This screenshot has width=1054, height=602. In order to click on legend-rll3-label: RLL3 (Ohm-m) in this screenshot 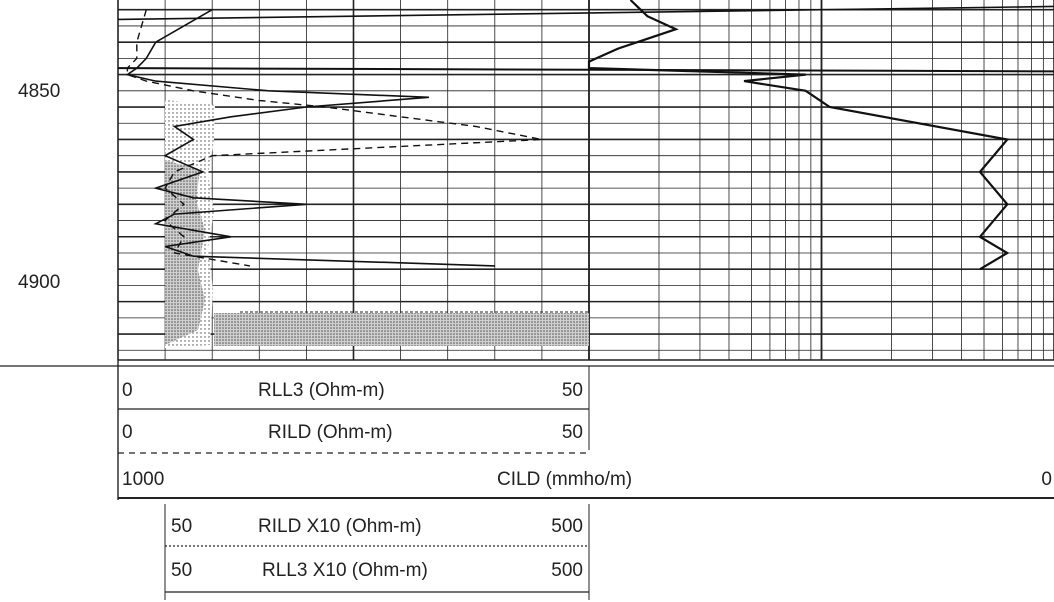, I will do `click(321, 390)`.